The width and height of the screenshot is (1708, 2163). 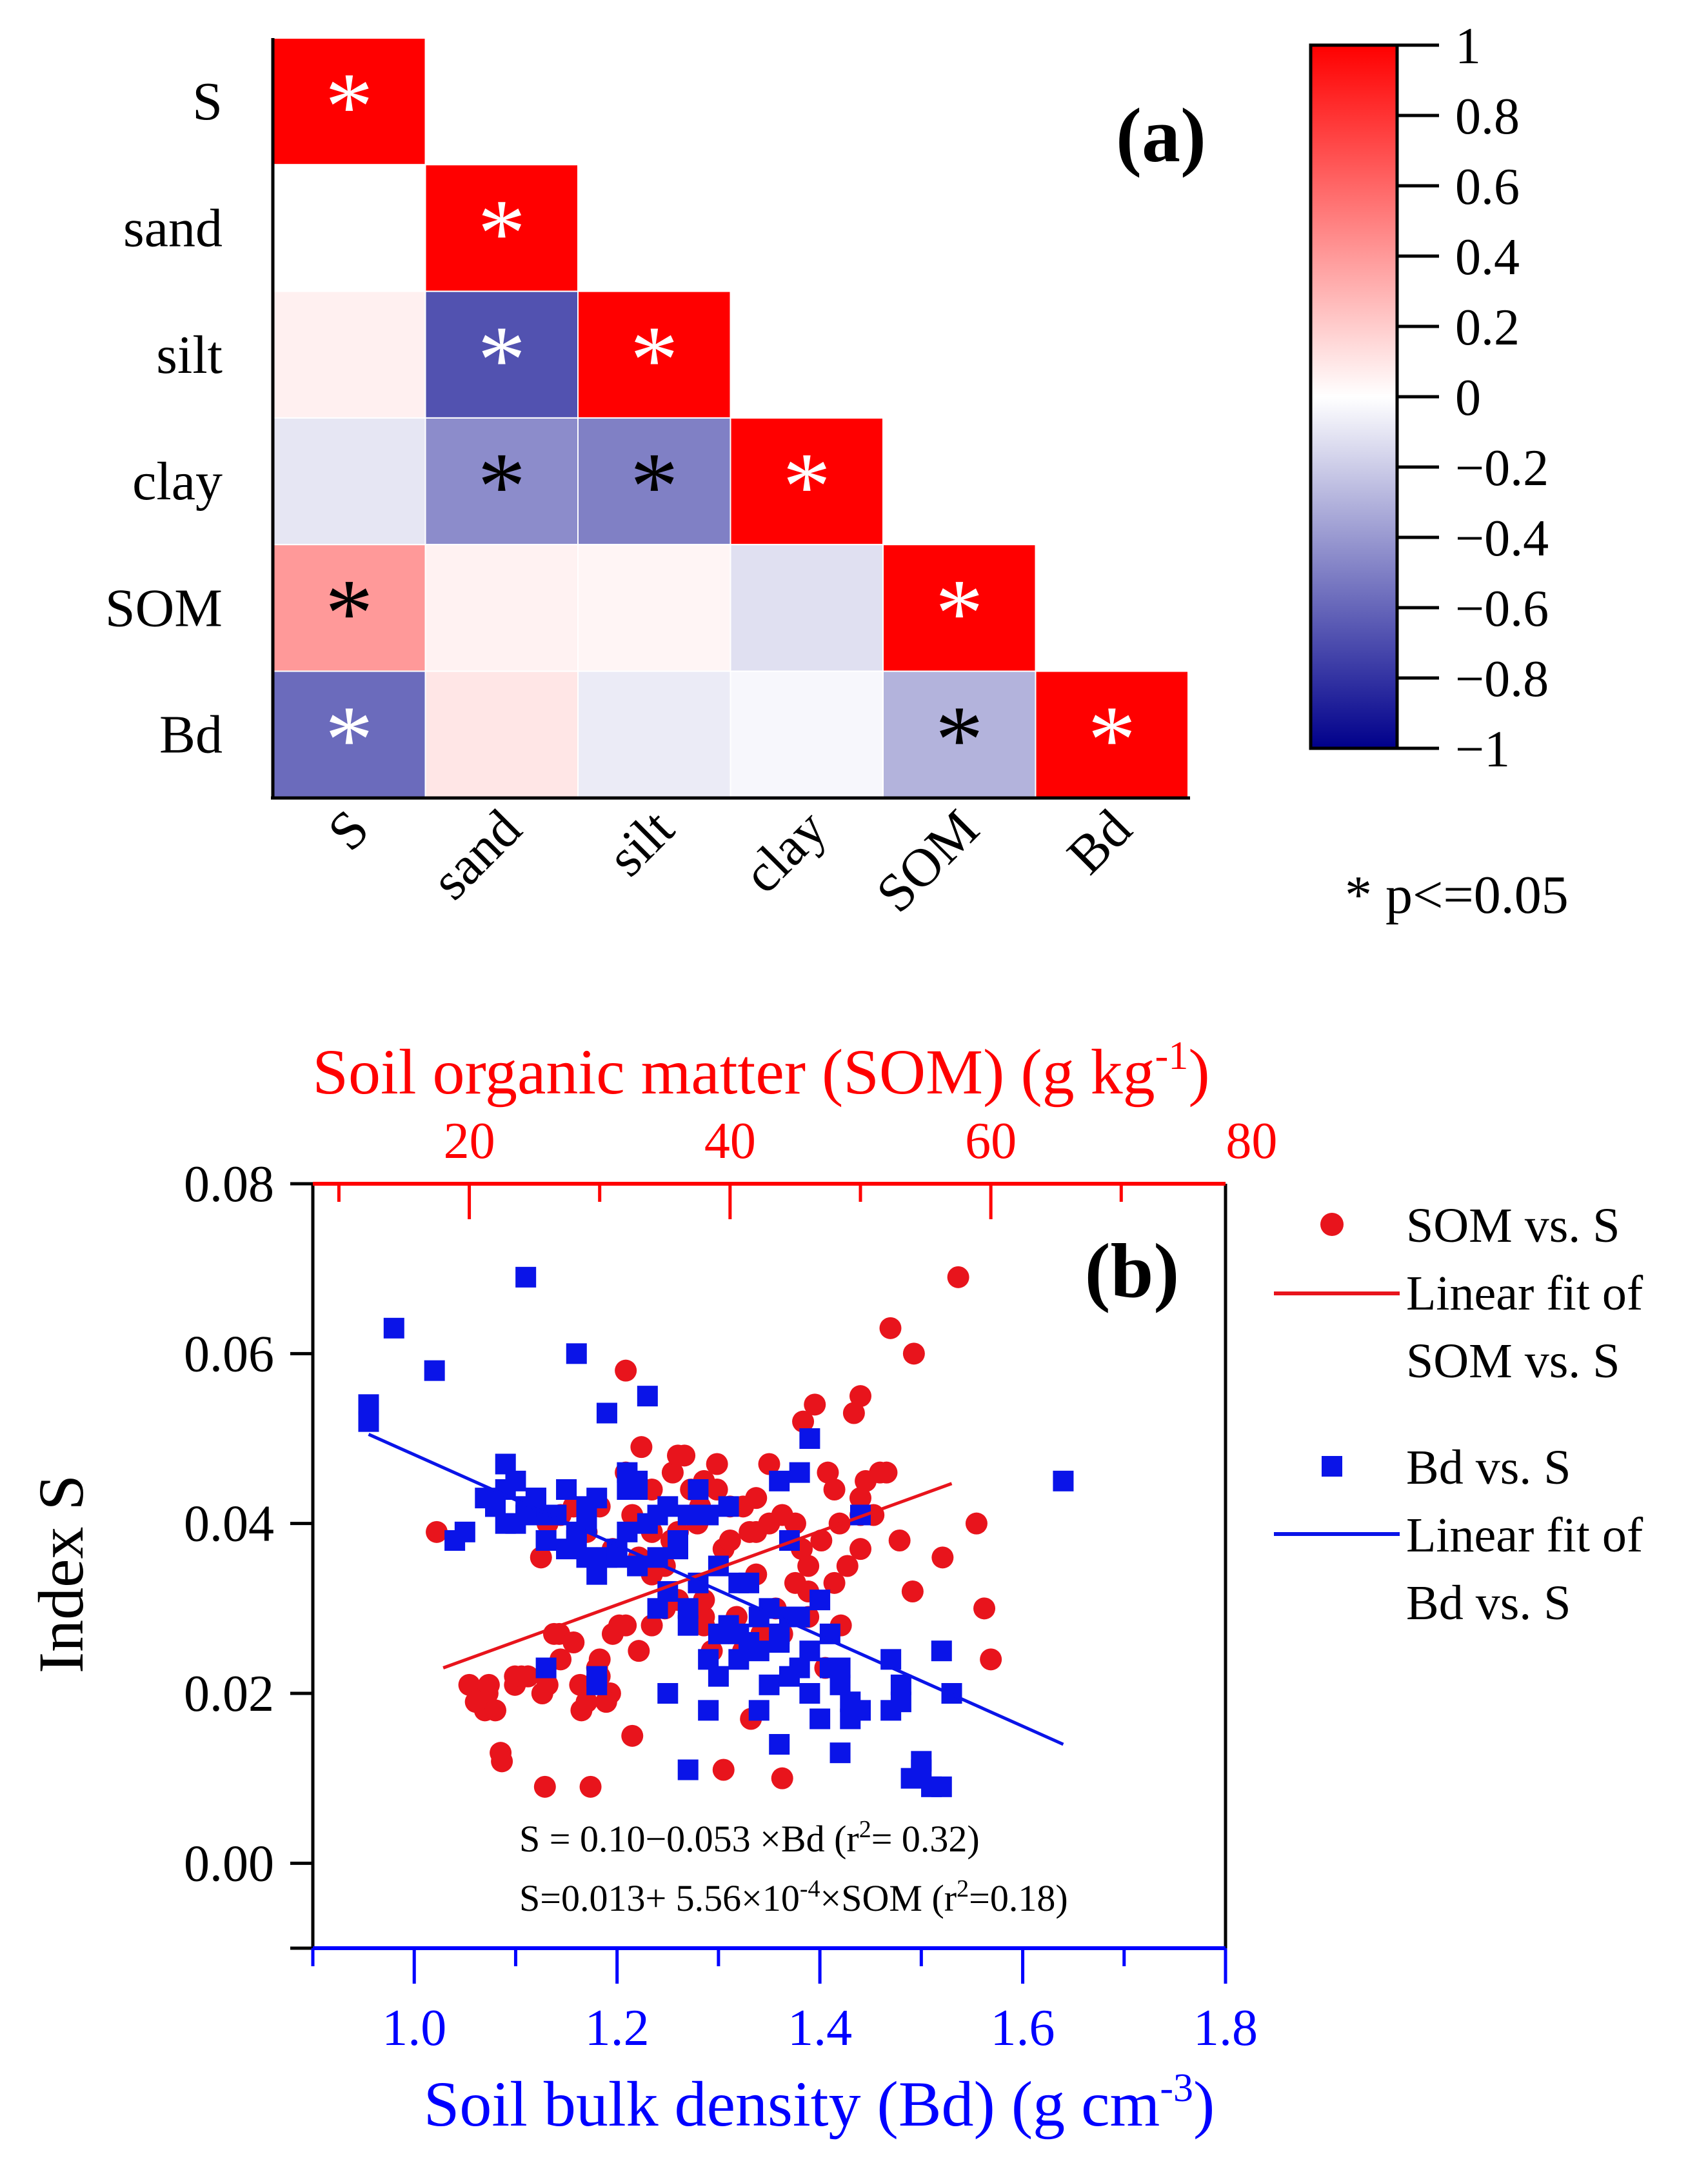 What do you see at coordinates (784, 852) in the screenshot?
I see `heatmap-column-label: clay` at bounding box center [784, 852].